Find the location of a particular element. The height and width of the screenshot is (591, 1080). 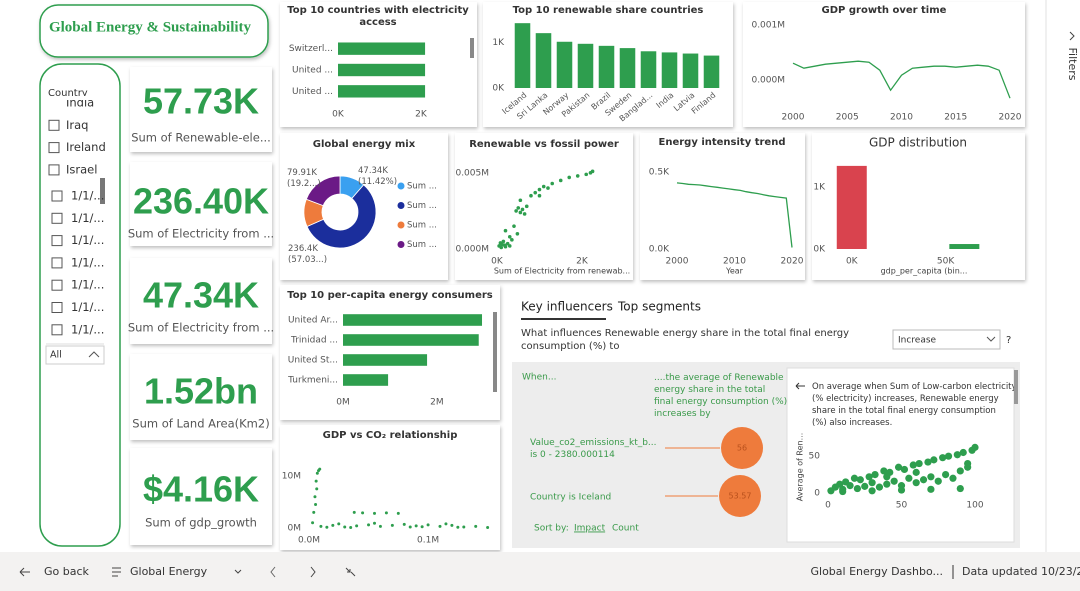

text-line: 236.4K is located at coordinates (303, 249).